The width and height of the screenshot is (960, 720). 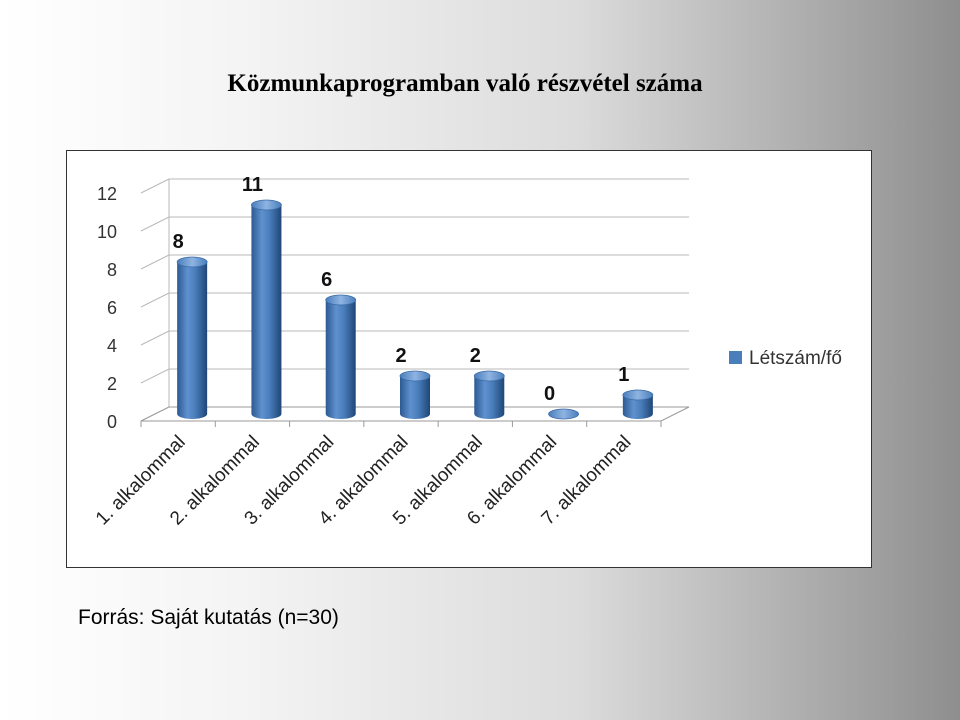 I want to click on y-tick-label: 6, so click(x=112, y=308).